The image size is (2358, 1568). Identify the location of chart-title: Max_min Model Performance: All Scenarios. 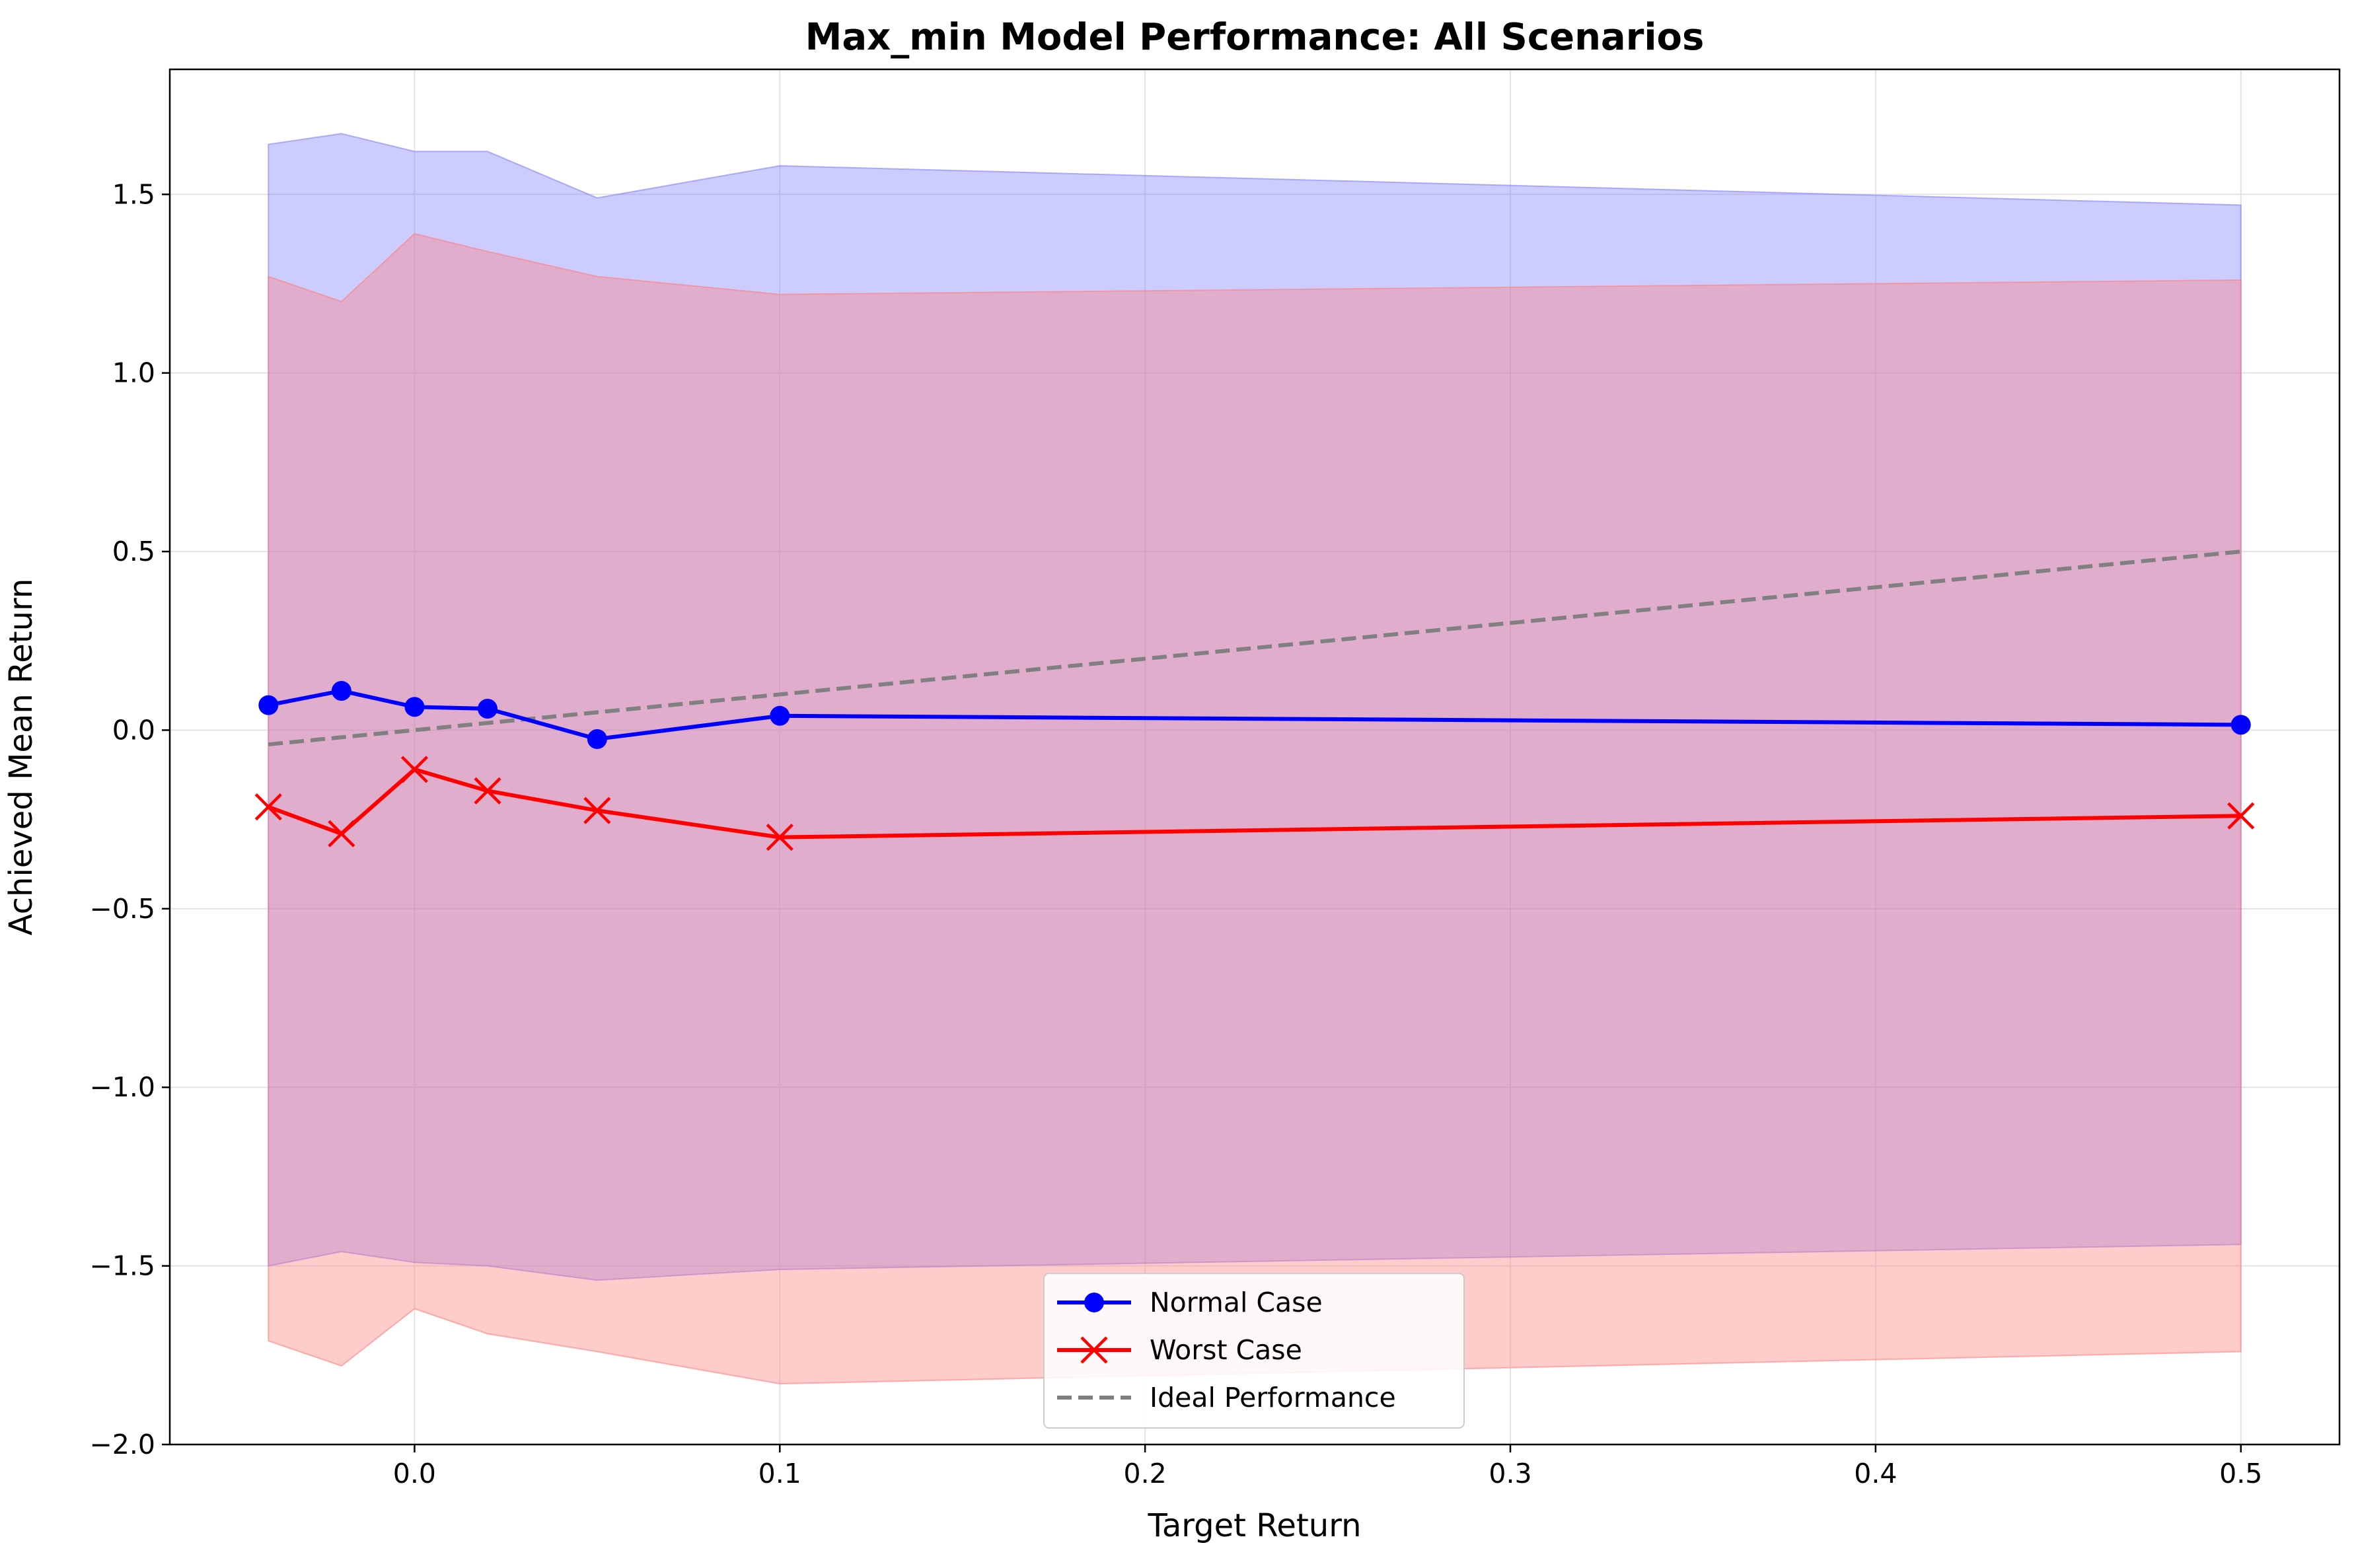
(1255, 37).